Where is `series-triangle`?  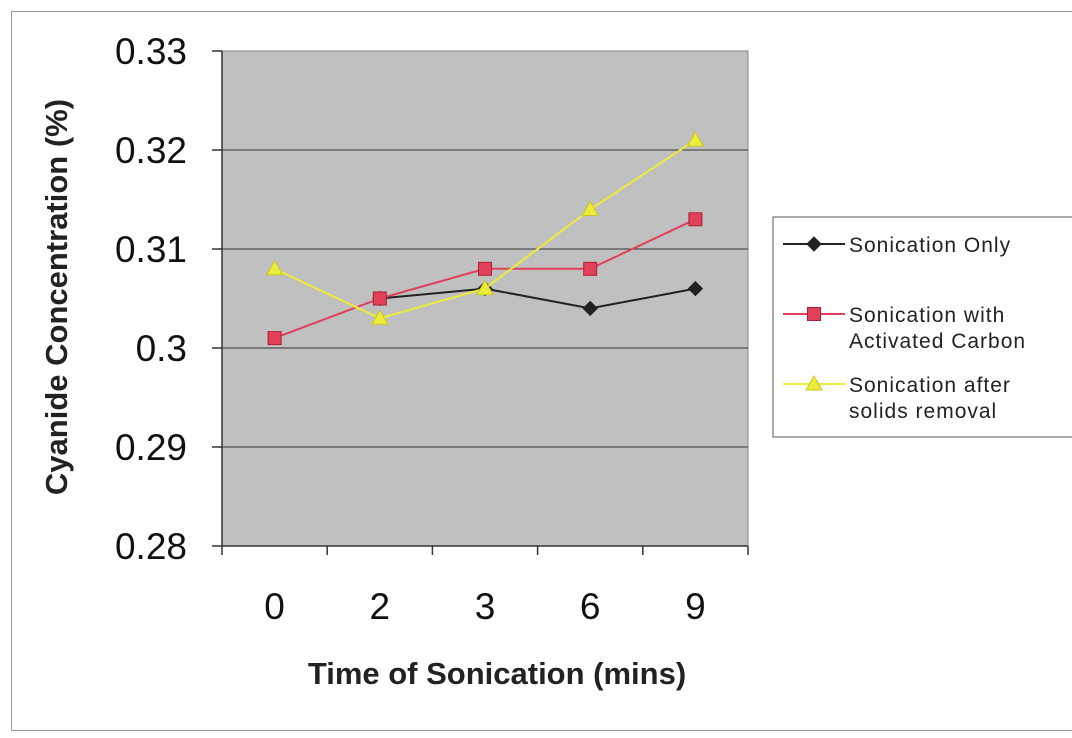
series-triangle is located at coordinates (485, 228).